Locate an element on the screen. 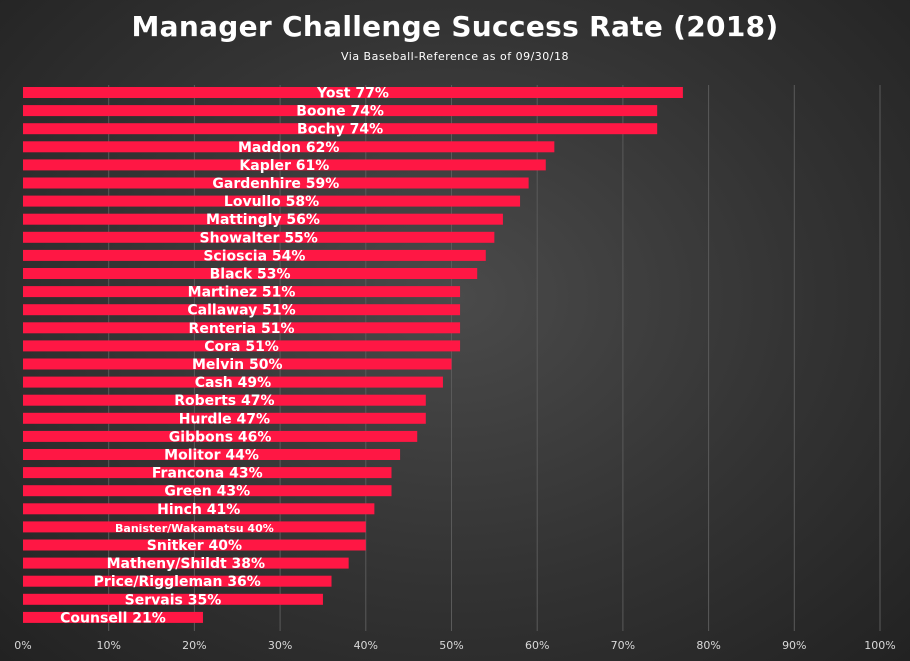 The height and width of the screenshot is (661, 910). bar-renteria is located at coordinates (242, 328).